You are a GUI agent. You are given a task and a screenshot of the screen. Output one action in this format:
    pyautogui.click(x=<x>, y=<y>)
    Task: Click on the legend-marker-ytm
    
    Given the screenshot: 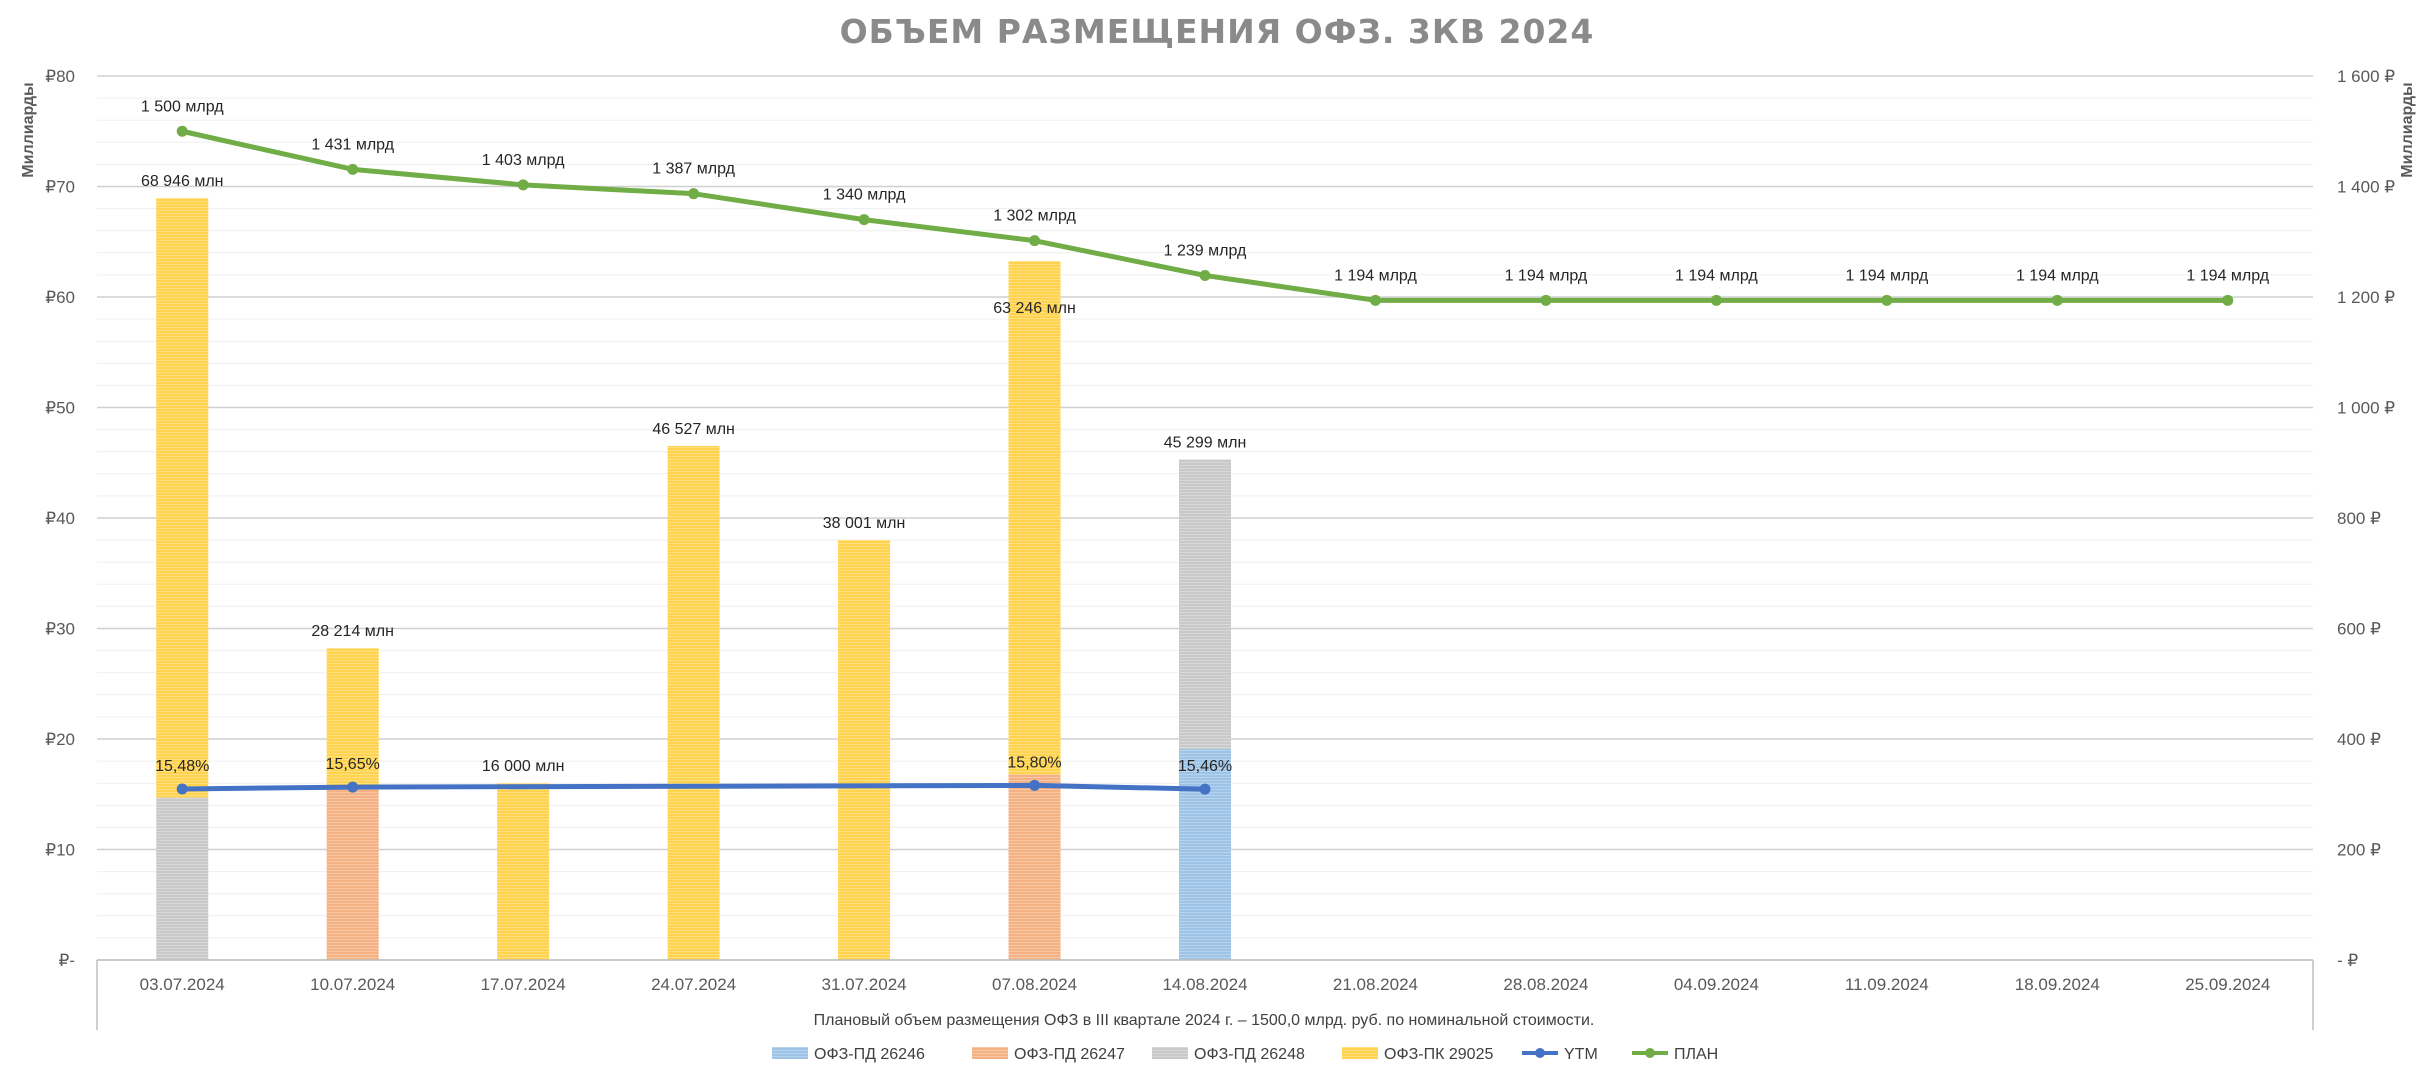 What is the action you would take?
    pyautogui.click(x=1540, y=1053)
    